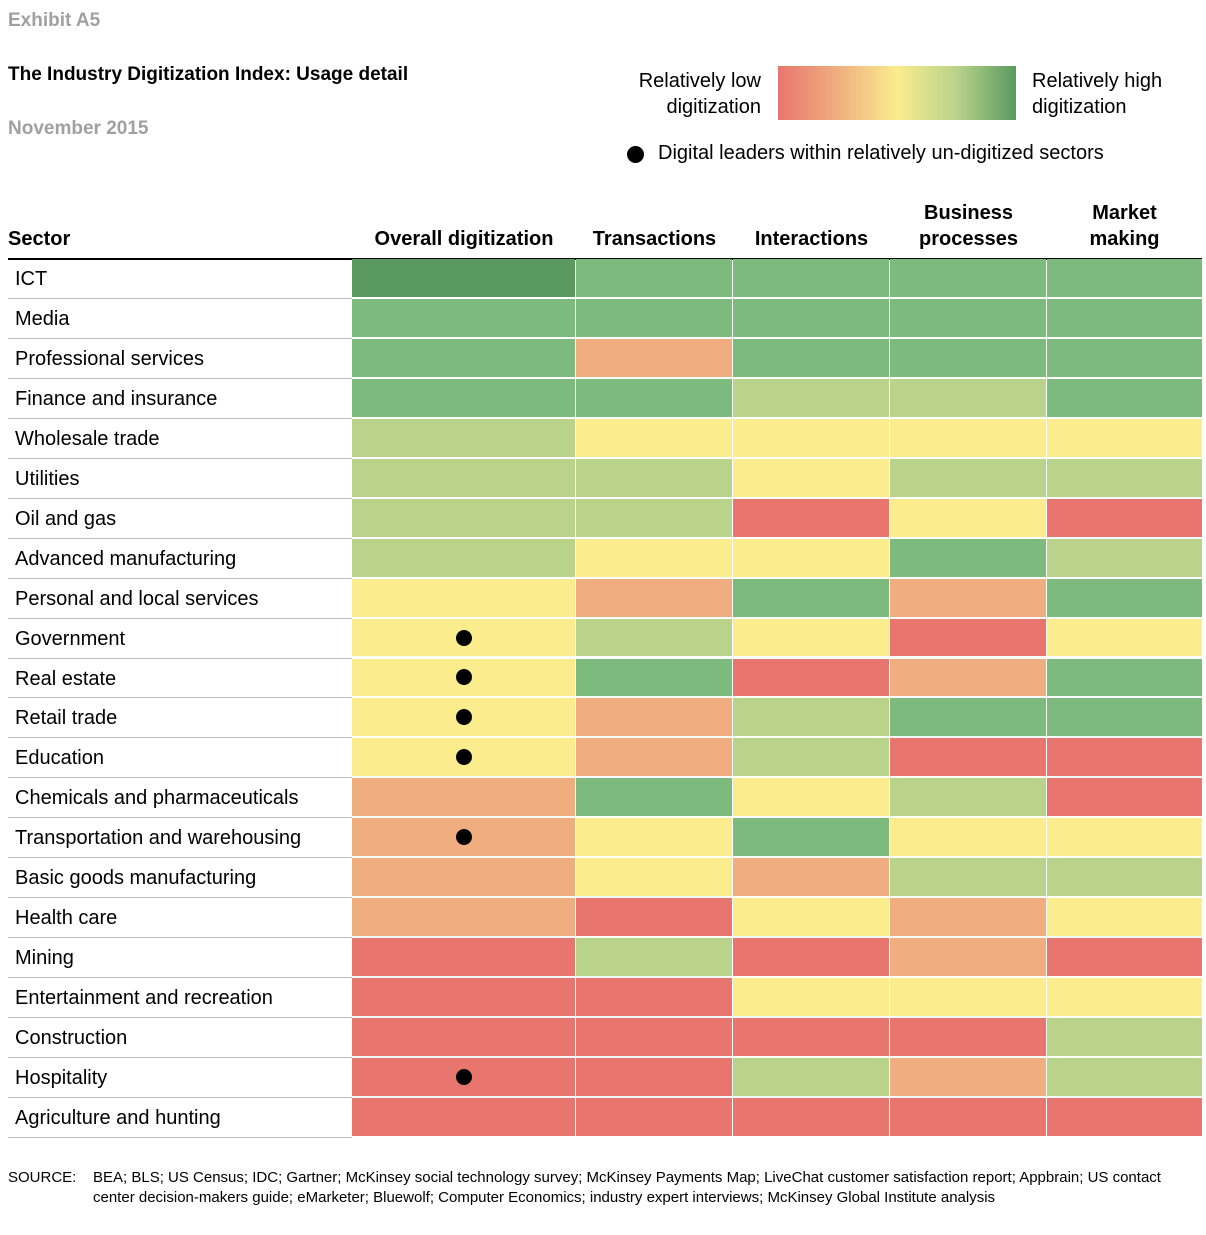 This screenshot has height=1235, width=1206. Describe the element at coordinates (968, 213) in the screenshot. I see `header-business-line1: Business` at that location.